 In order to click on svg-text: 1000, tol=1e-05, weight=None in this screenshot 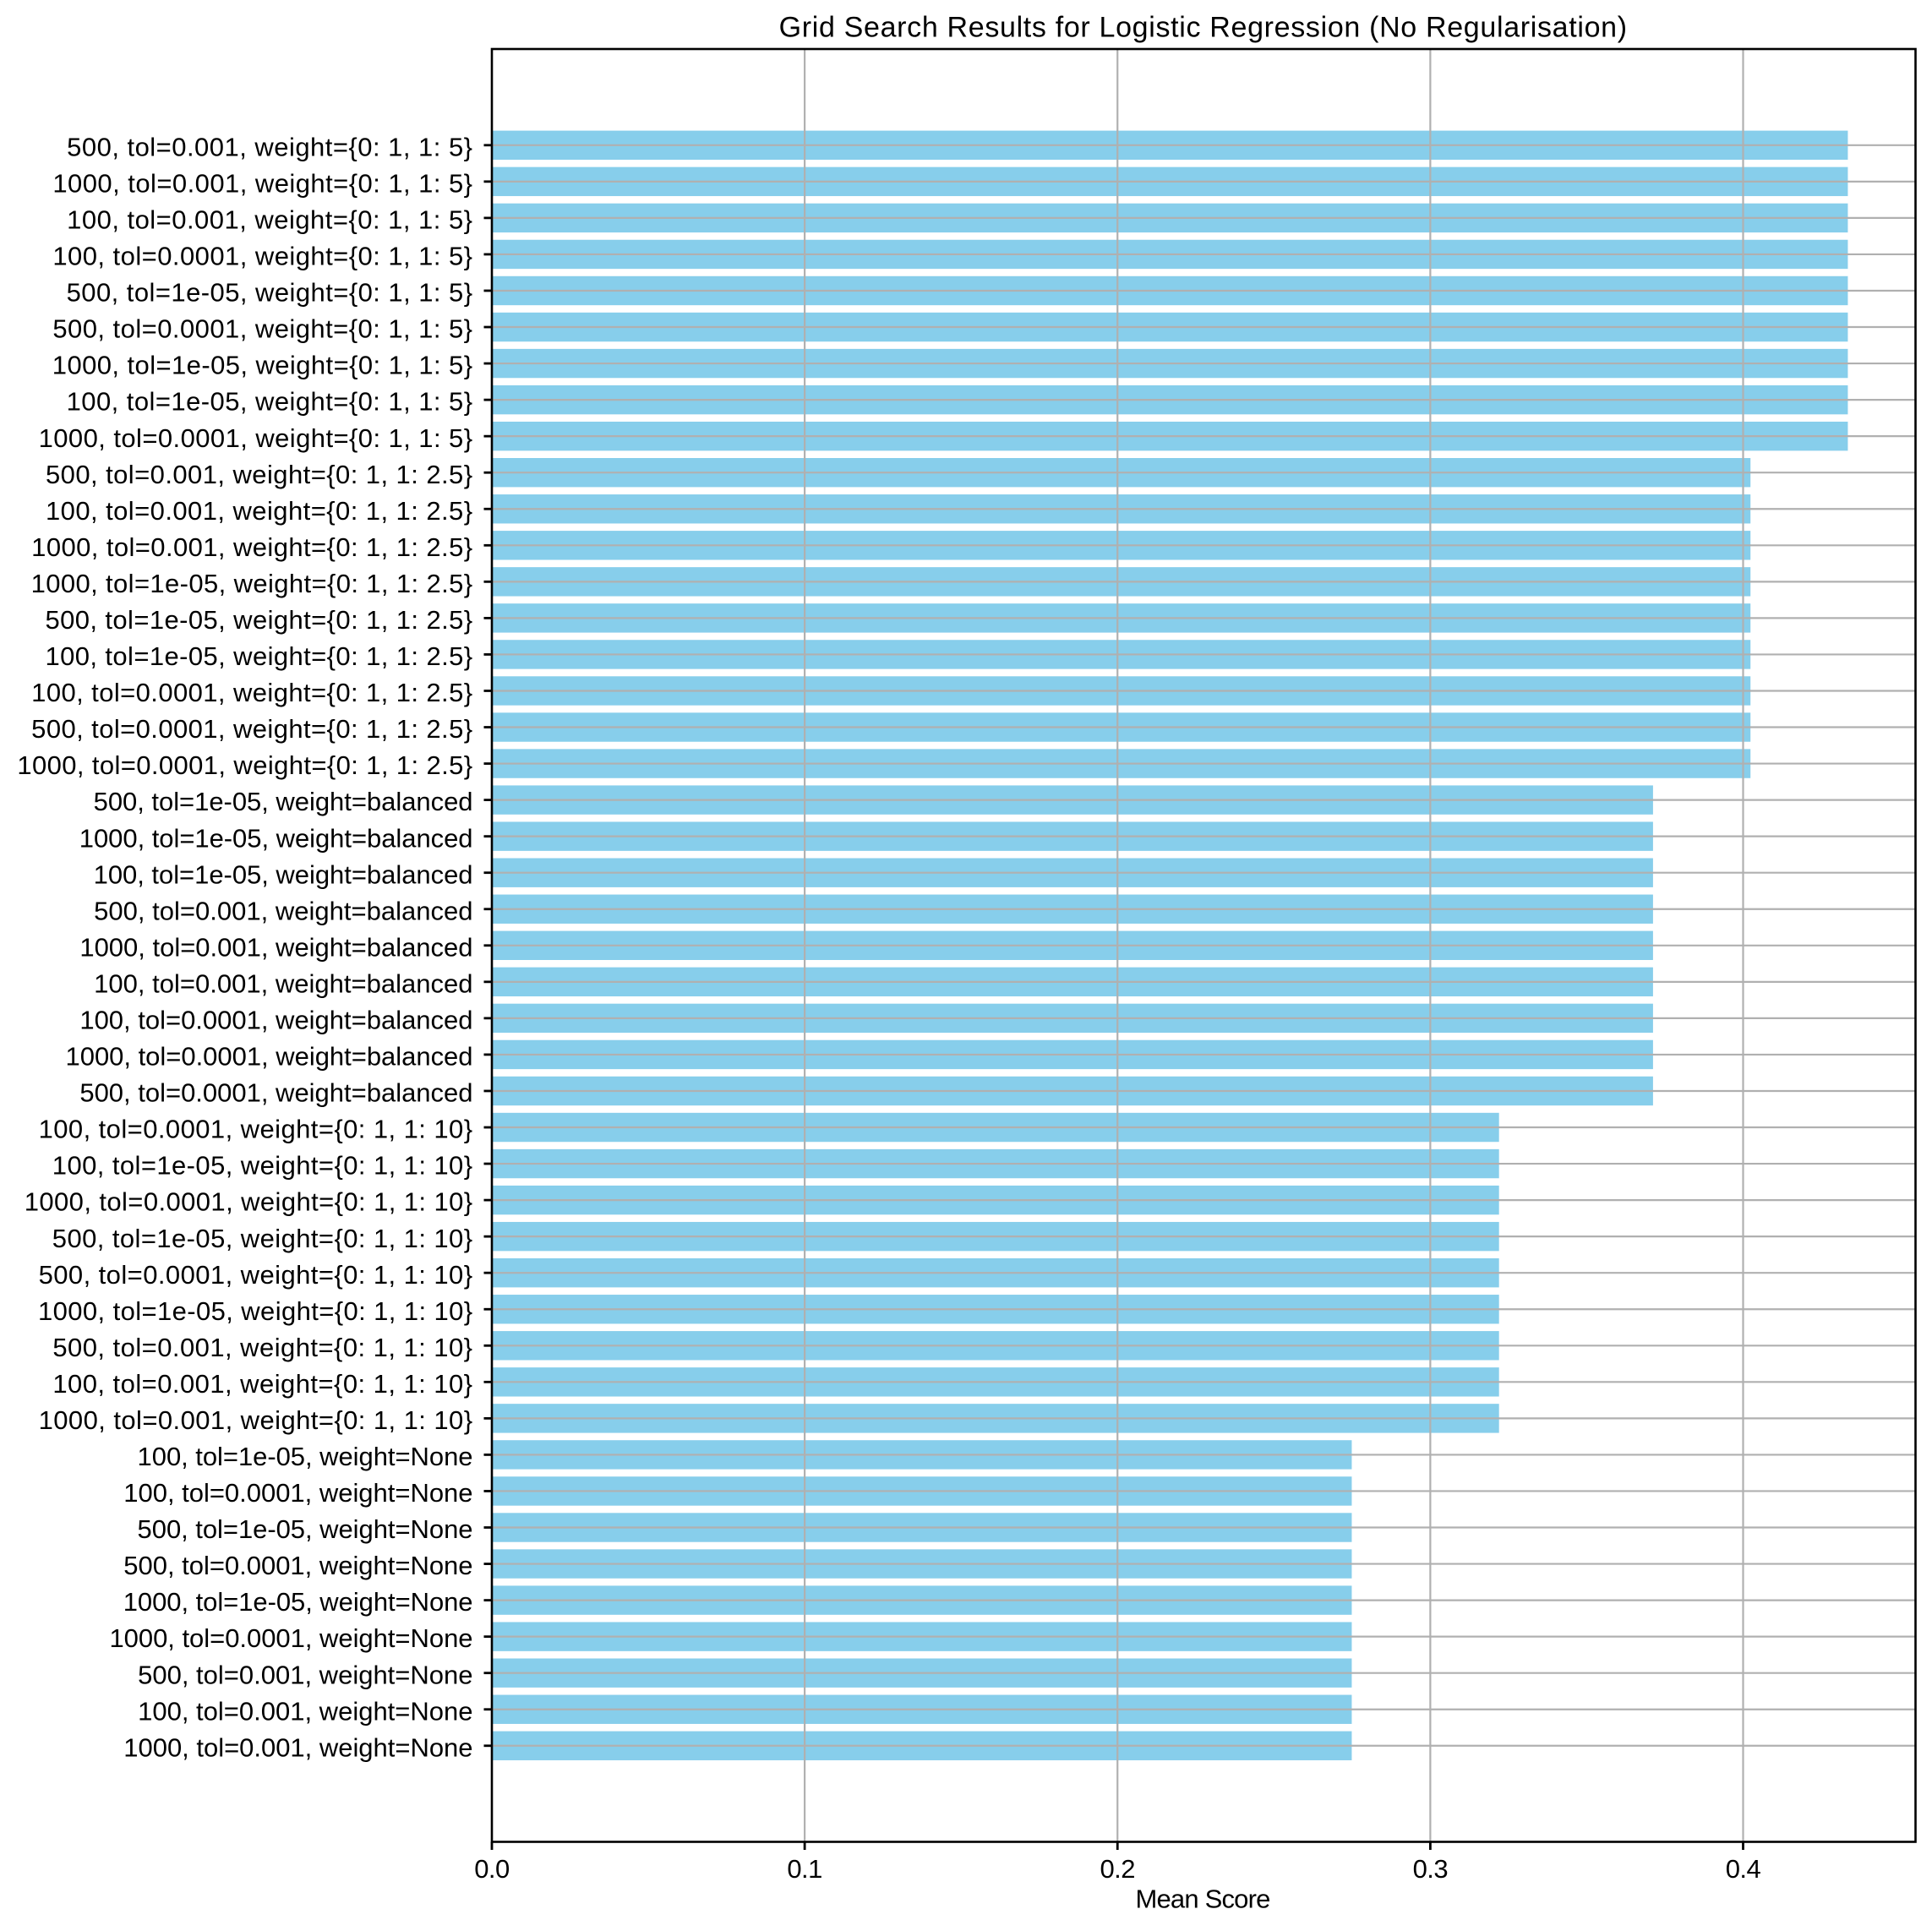, I will do `click(298, 1602)`.